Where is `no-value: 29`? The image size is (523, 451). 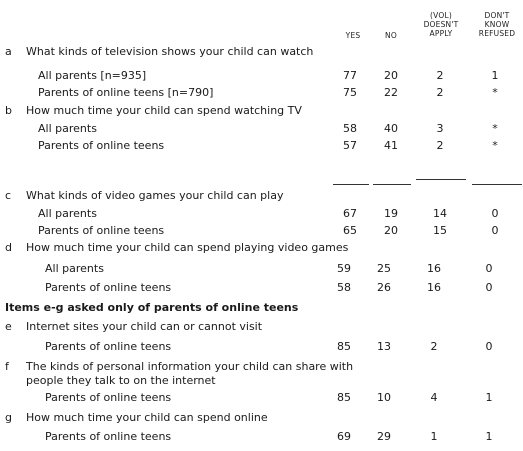
no-value: 29 is located at coordinates (384, 436).